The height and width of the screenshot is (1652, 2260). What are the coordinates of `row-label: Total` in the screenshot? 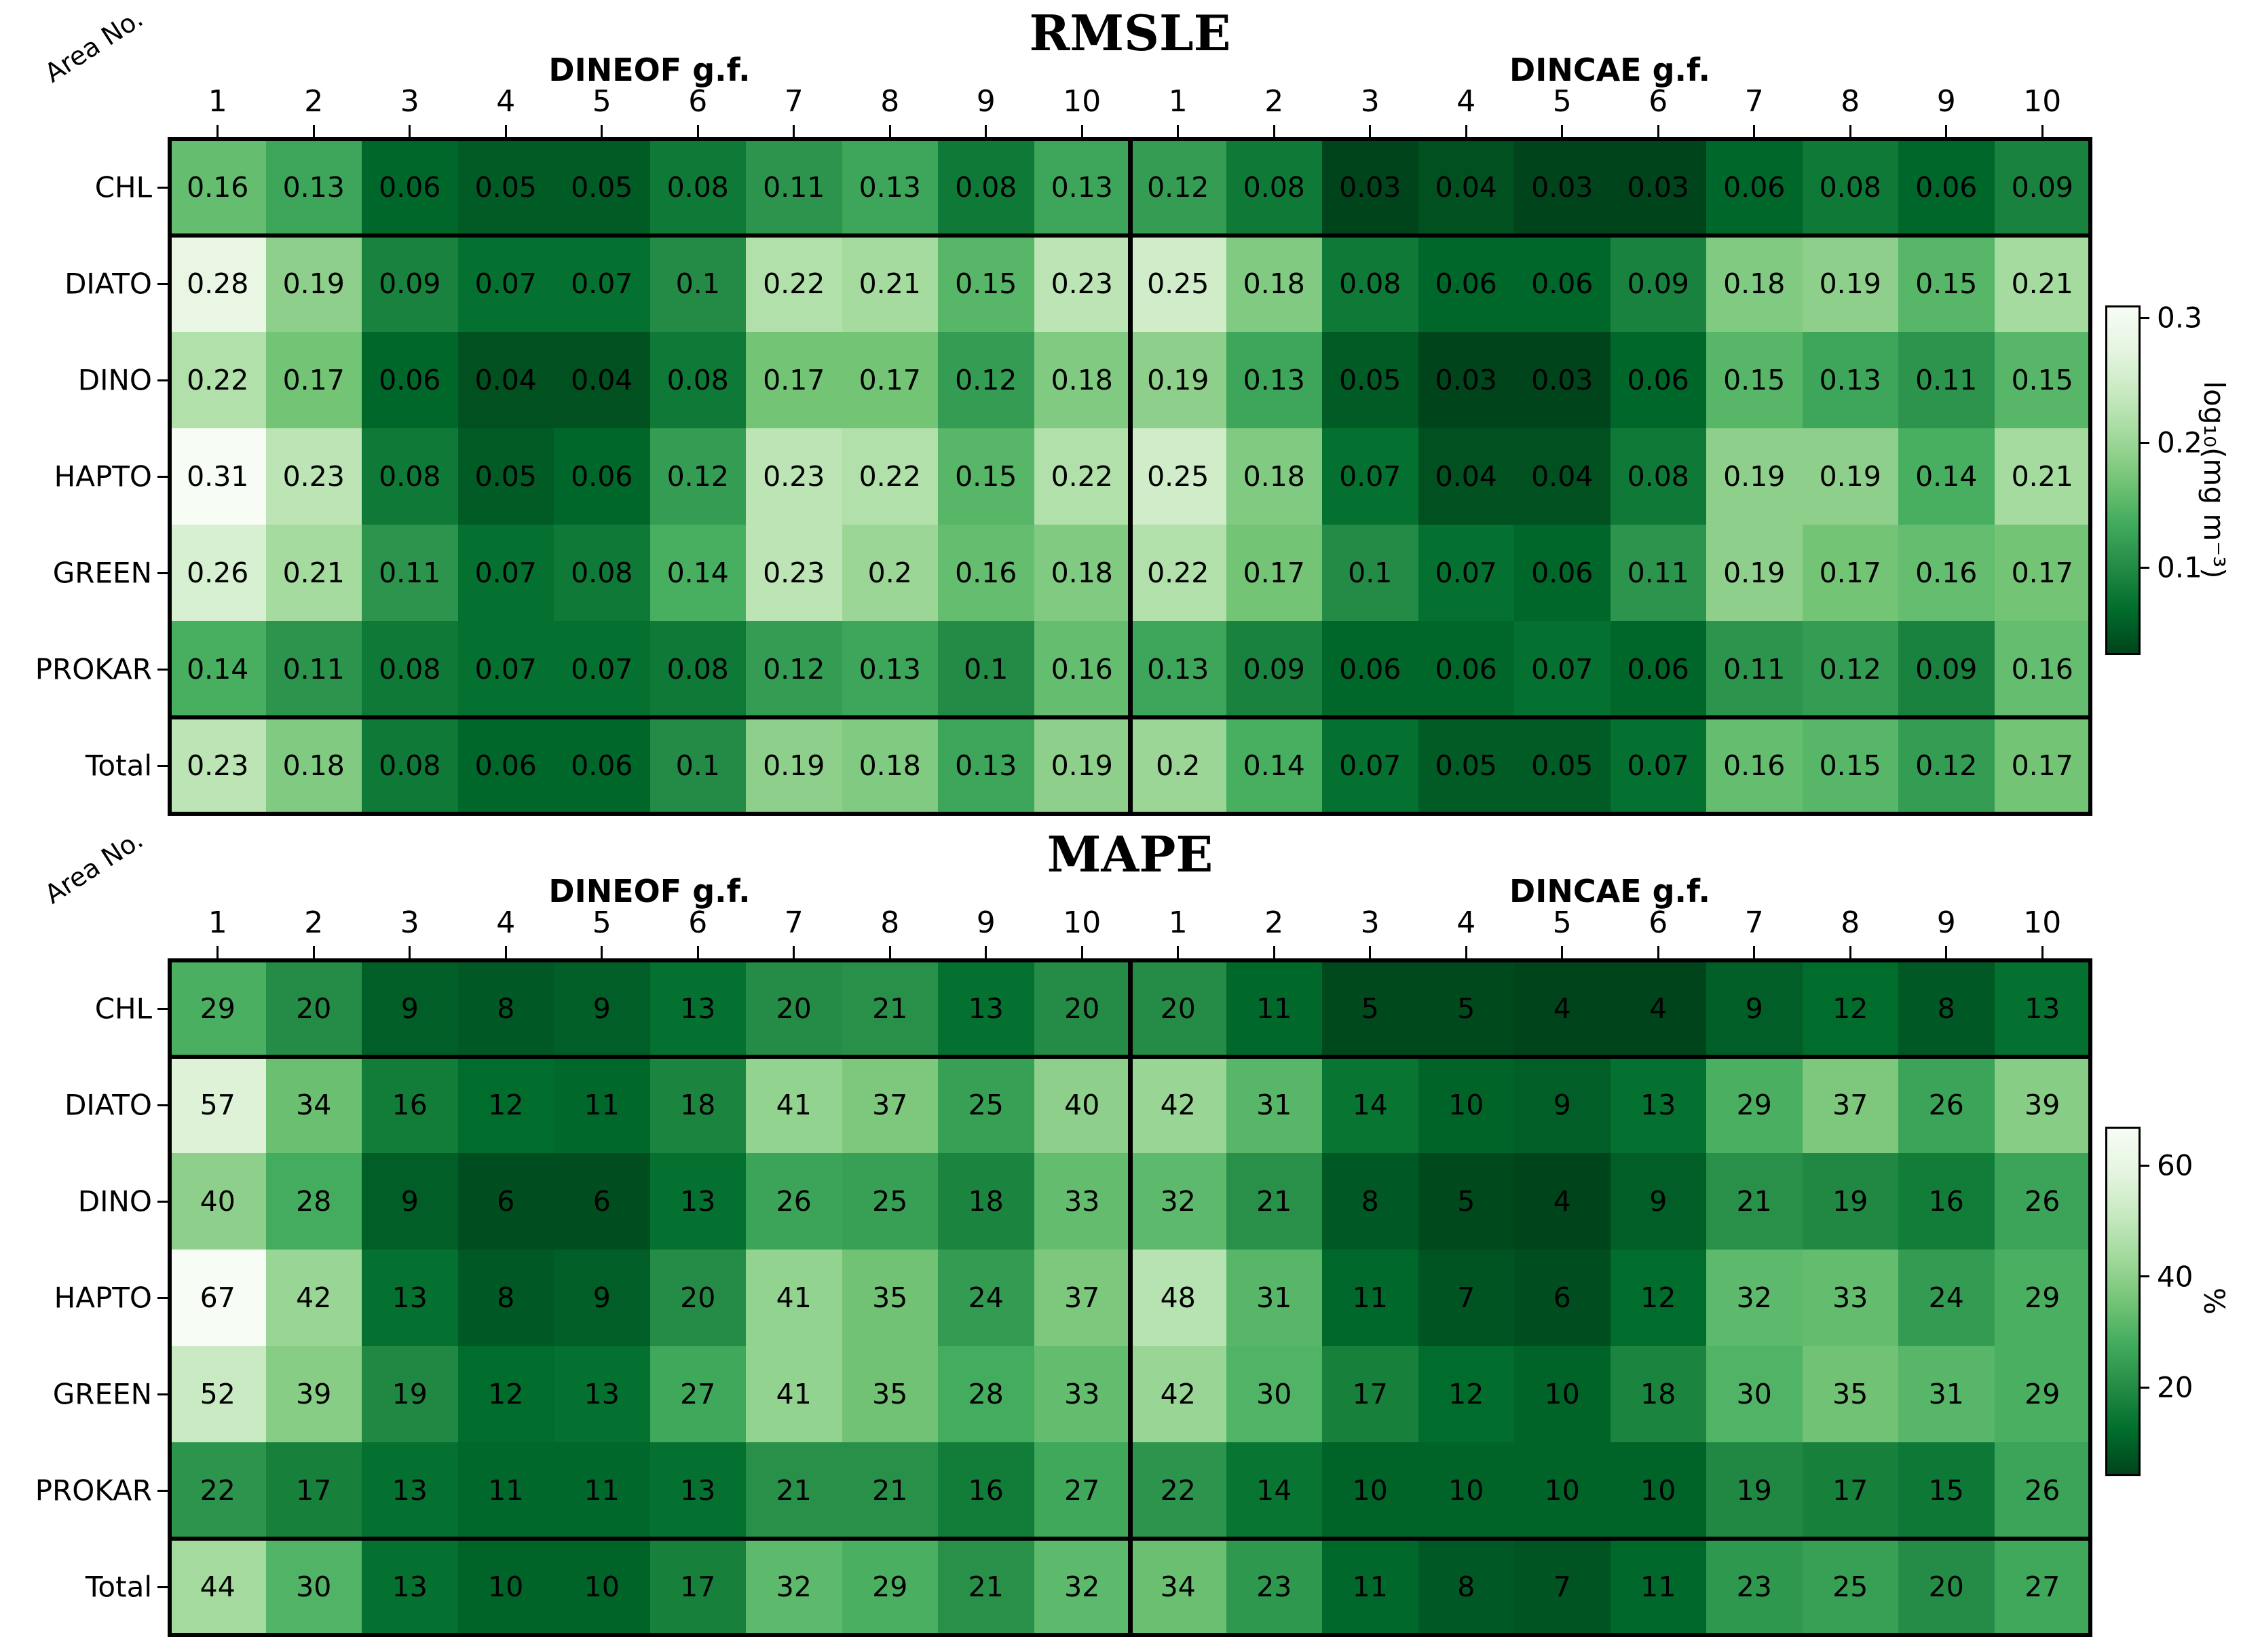 It's located at (118, 1587).